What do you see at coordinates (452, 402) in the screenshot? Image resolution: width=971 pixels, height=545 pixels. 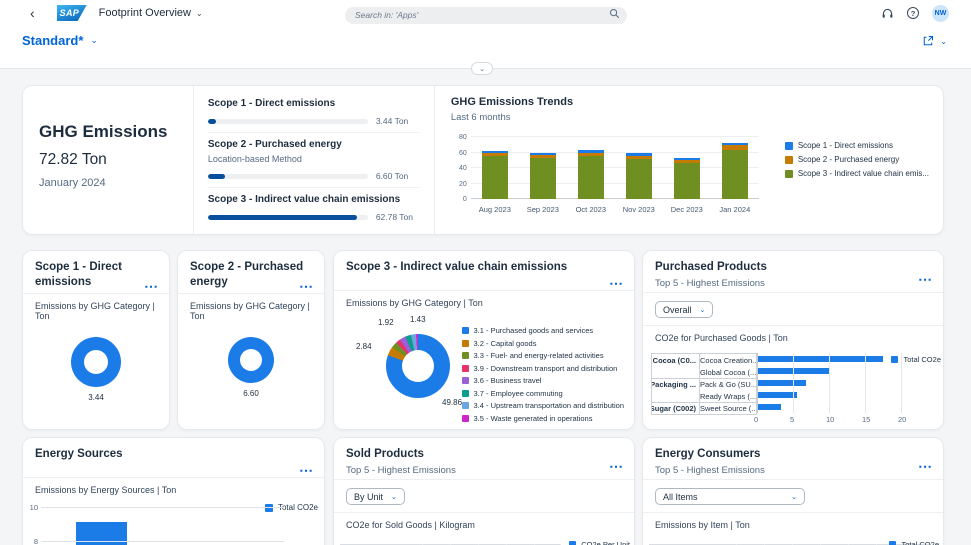 I see `slice-label: 49.86` at bounding box center [452, 402].